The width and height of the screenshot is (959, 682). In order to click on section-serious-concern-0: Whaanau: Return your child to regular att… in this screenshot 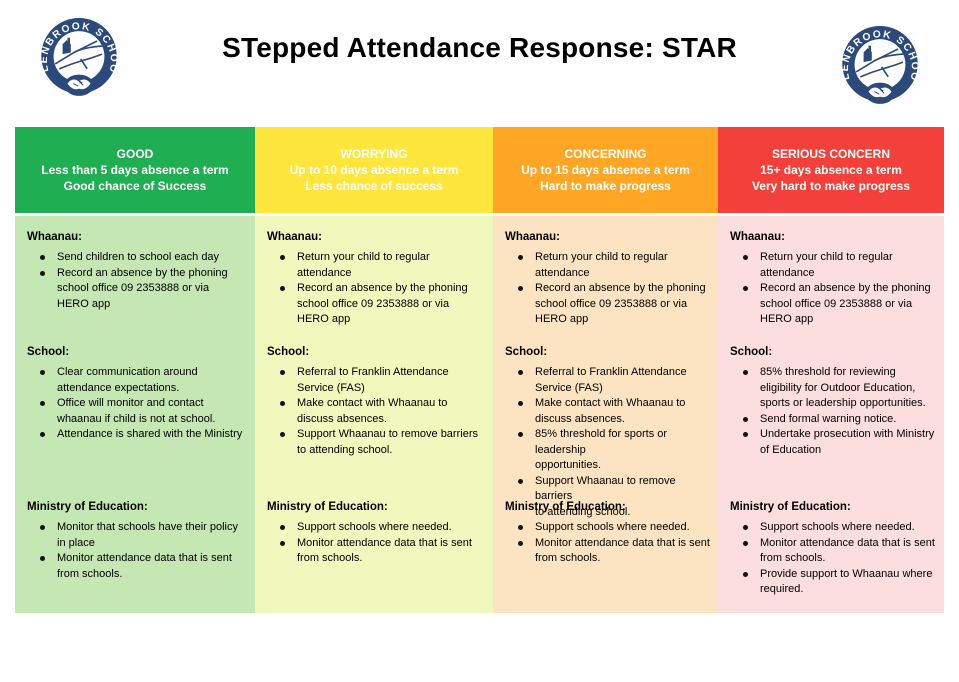, I will do `click(831, 288)`.